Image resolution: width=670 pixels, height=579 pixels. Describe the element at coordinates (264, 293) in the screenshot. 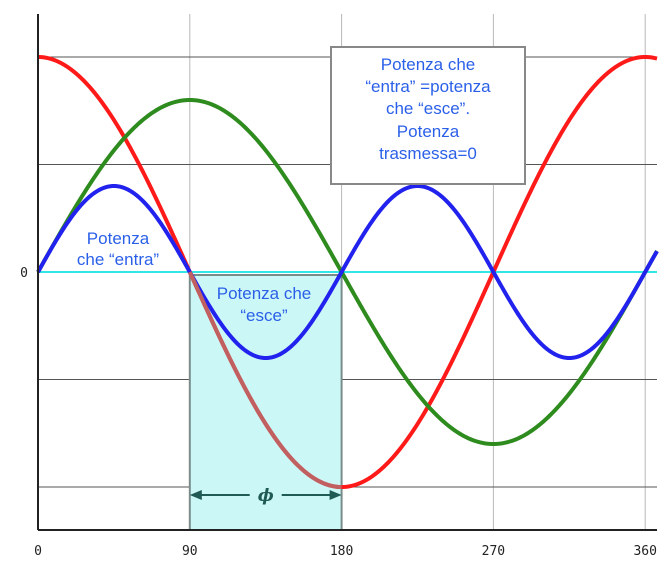

I see `annotation-line: Potenza che` at that location.